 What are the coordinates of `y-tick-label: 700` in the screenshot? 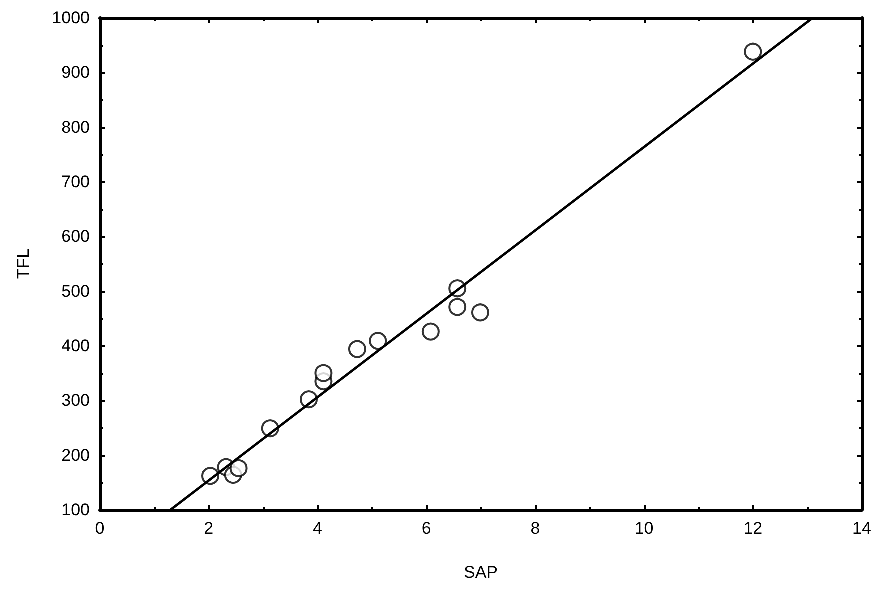 It's located at (76, 182).